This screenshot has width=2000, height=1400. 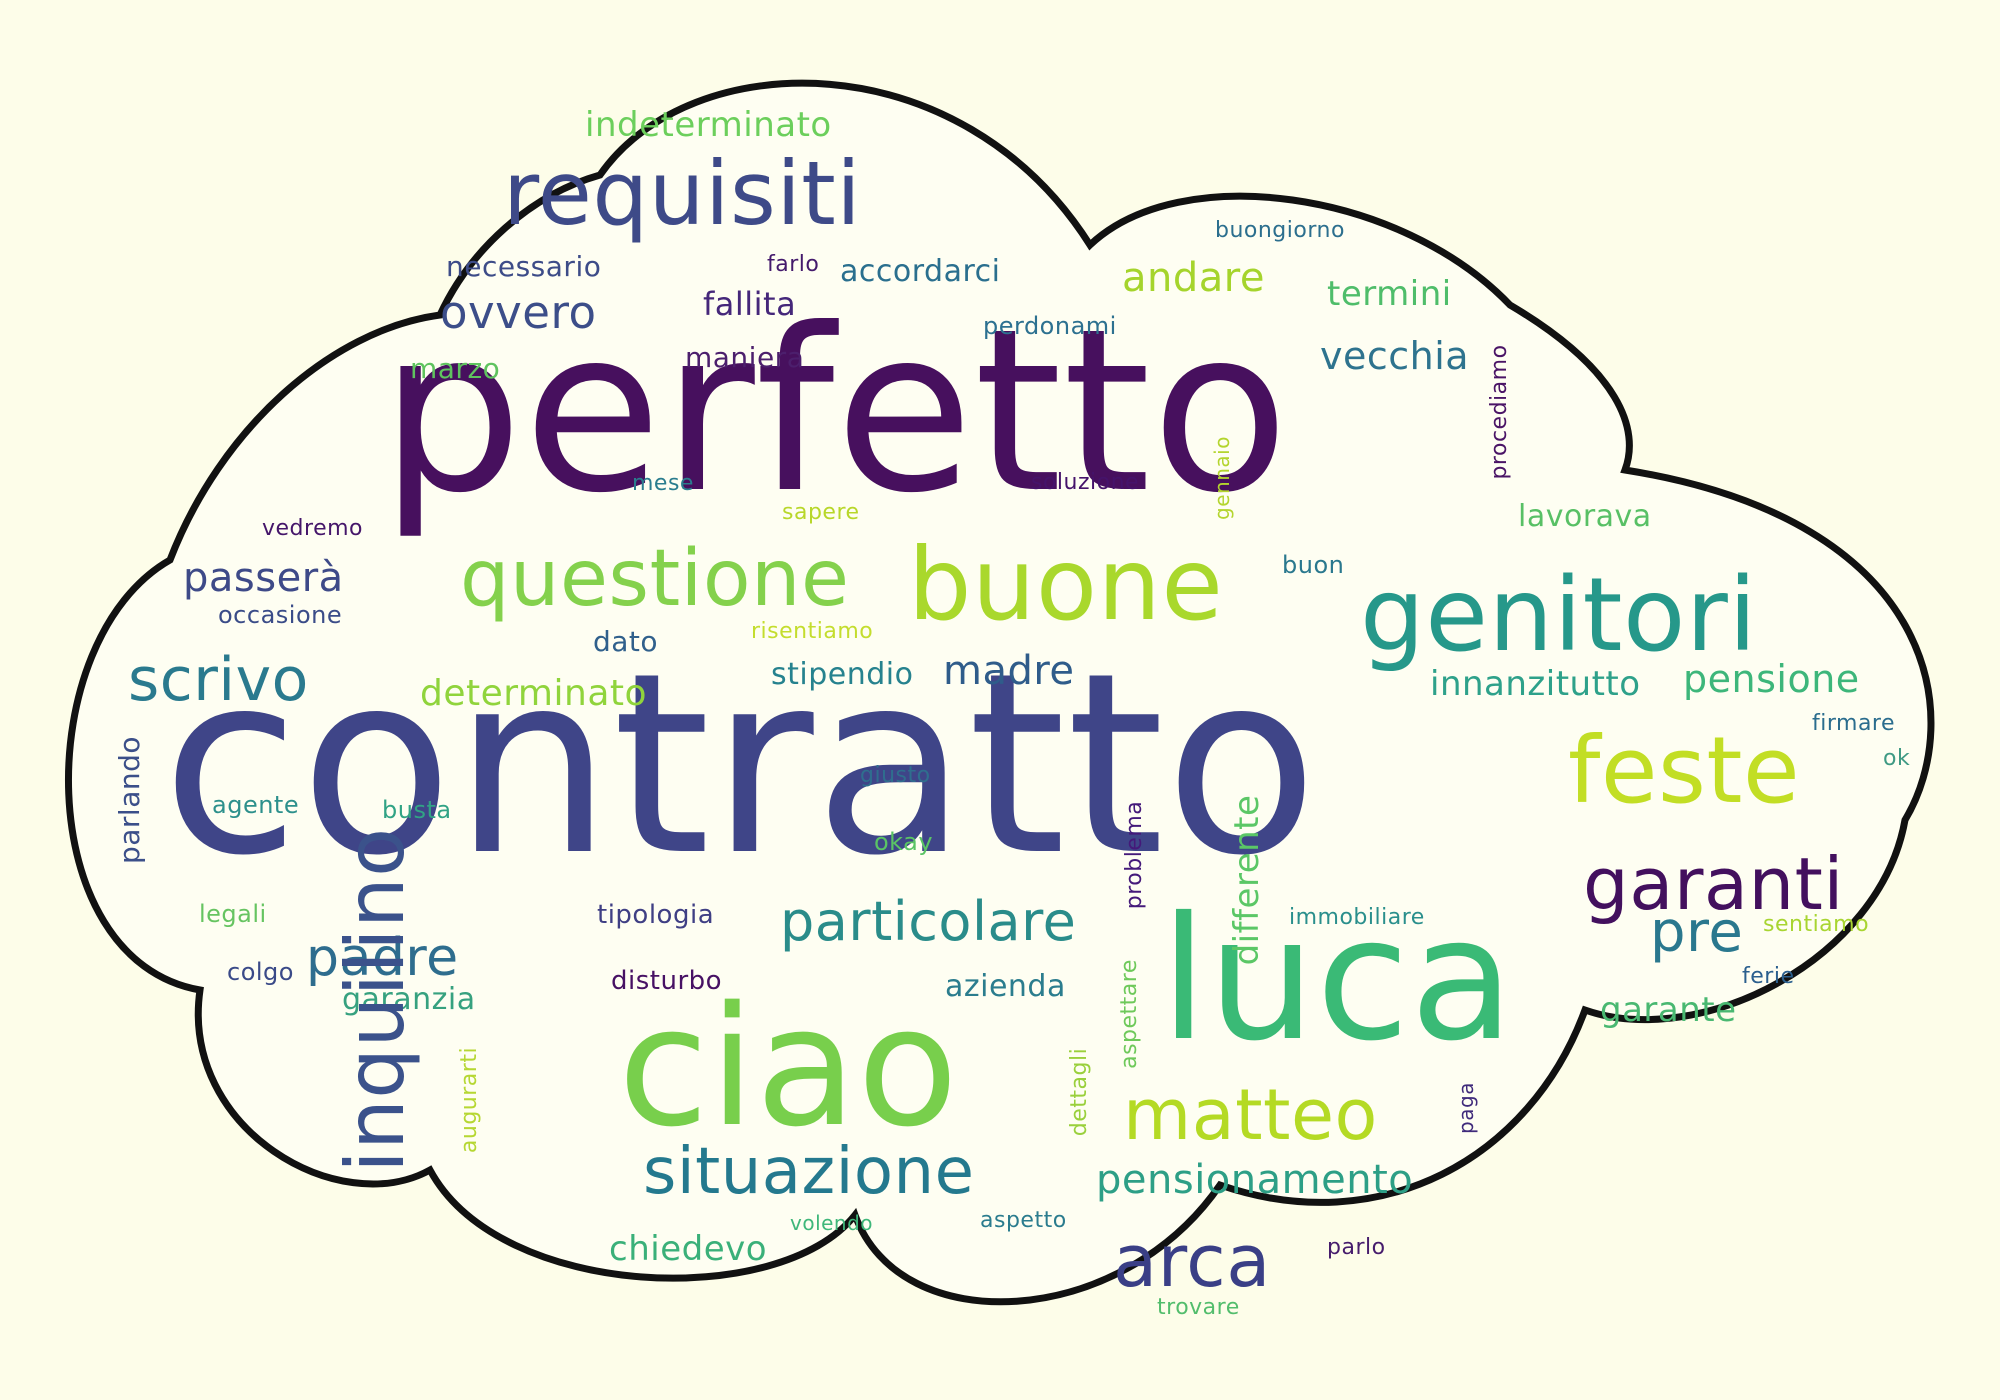 I want to click on word-sapere: sapere, so click(x=821, y=512).